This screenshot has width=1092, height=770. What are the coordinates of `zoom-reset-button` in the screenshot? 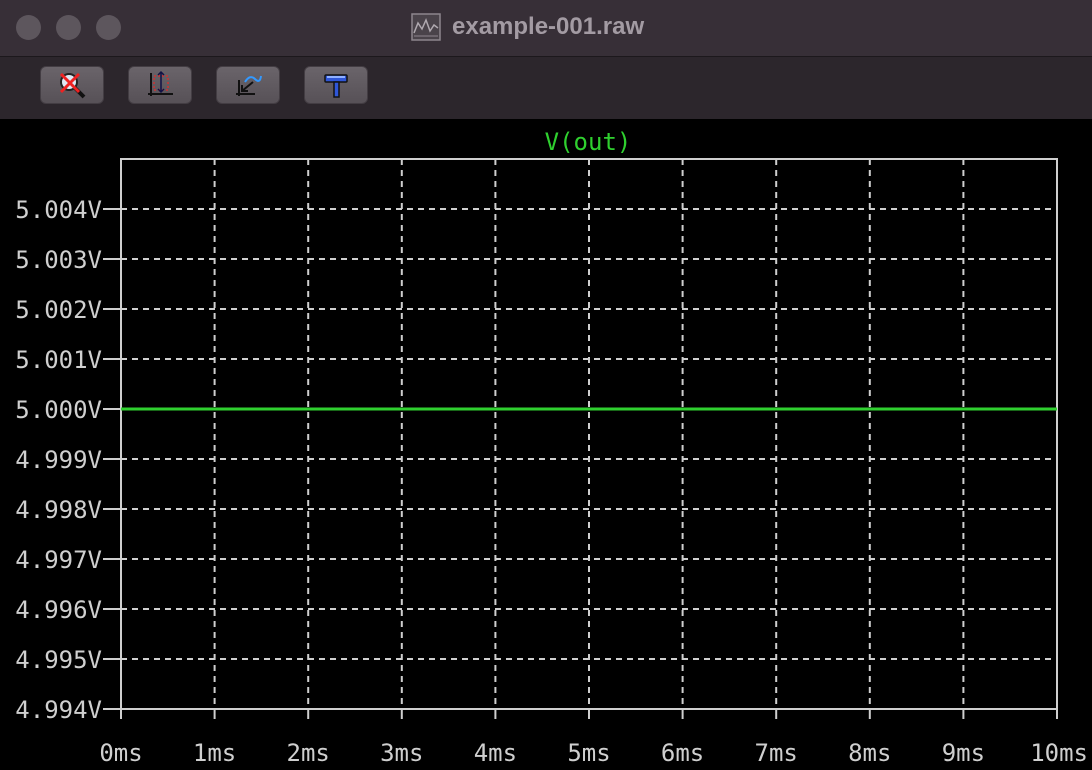 It's located at (72, 85).